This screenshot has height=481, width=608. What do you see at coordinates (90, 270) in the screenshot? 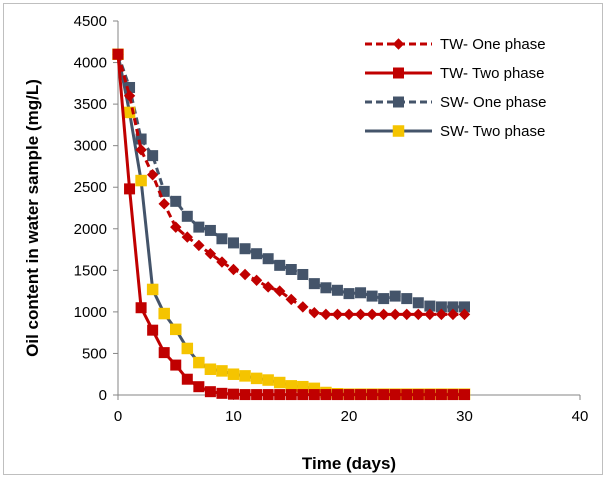
I see `y-tick-label: 1500` at bounding box center [90, 270].